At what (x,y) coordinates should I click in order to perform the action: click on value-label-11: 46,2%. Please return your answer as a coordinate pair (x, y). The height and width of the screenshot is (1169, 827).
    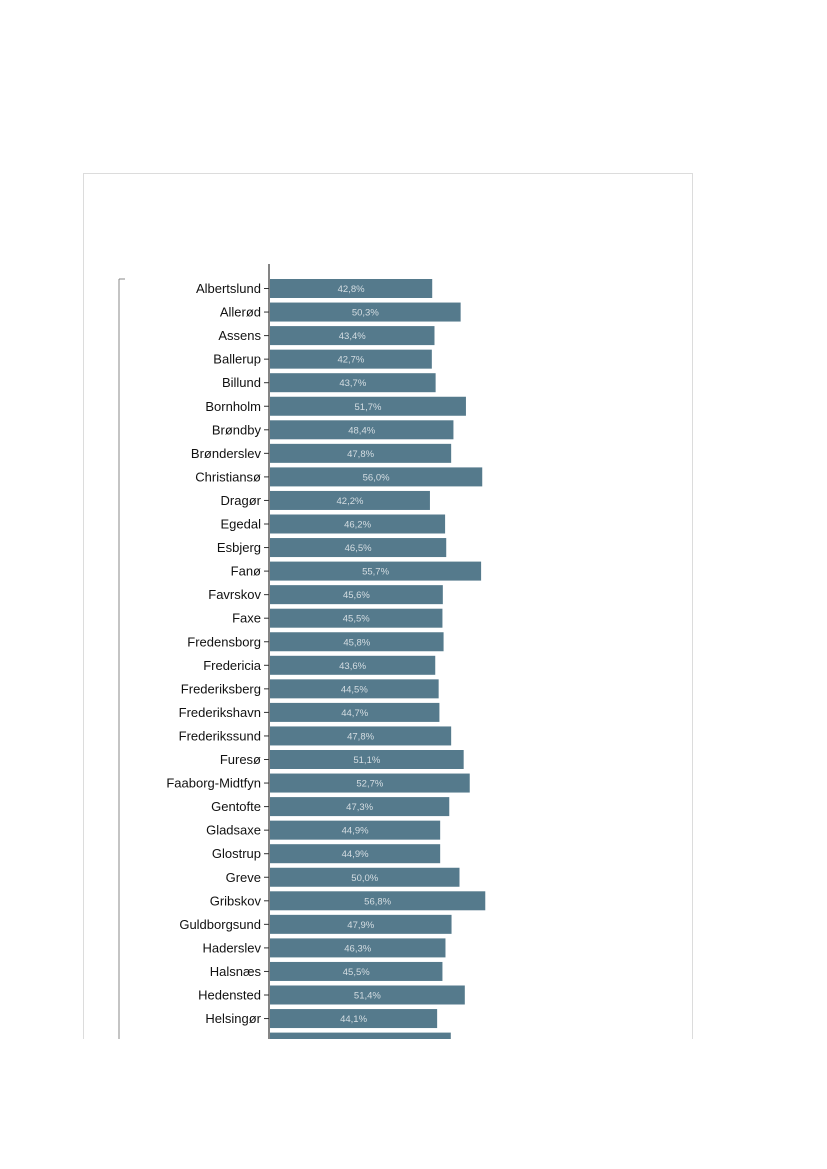
    Looking at the image, I should click on (357, 525).